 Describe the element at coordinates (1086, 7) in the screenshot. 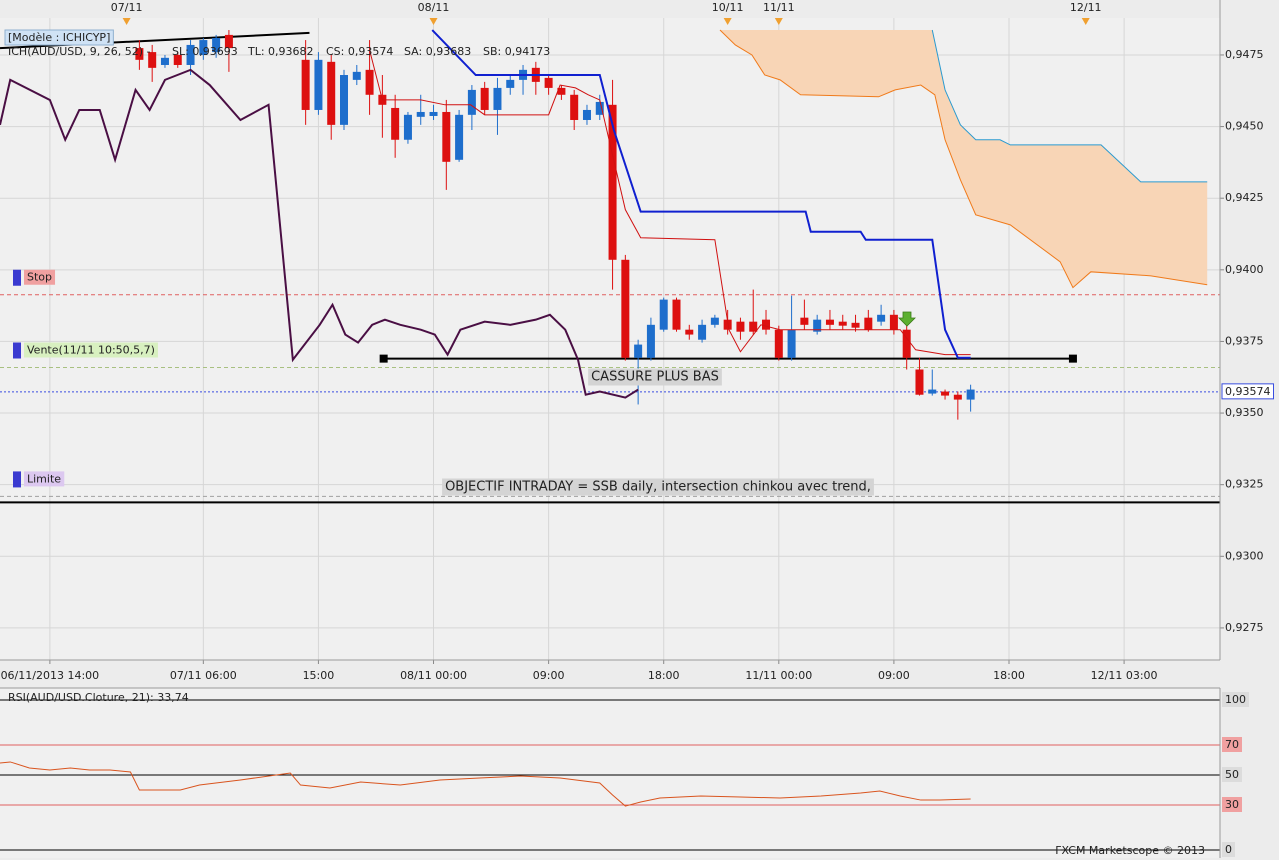

I see `date-marker-label: 12/11` at that location.